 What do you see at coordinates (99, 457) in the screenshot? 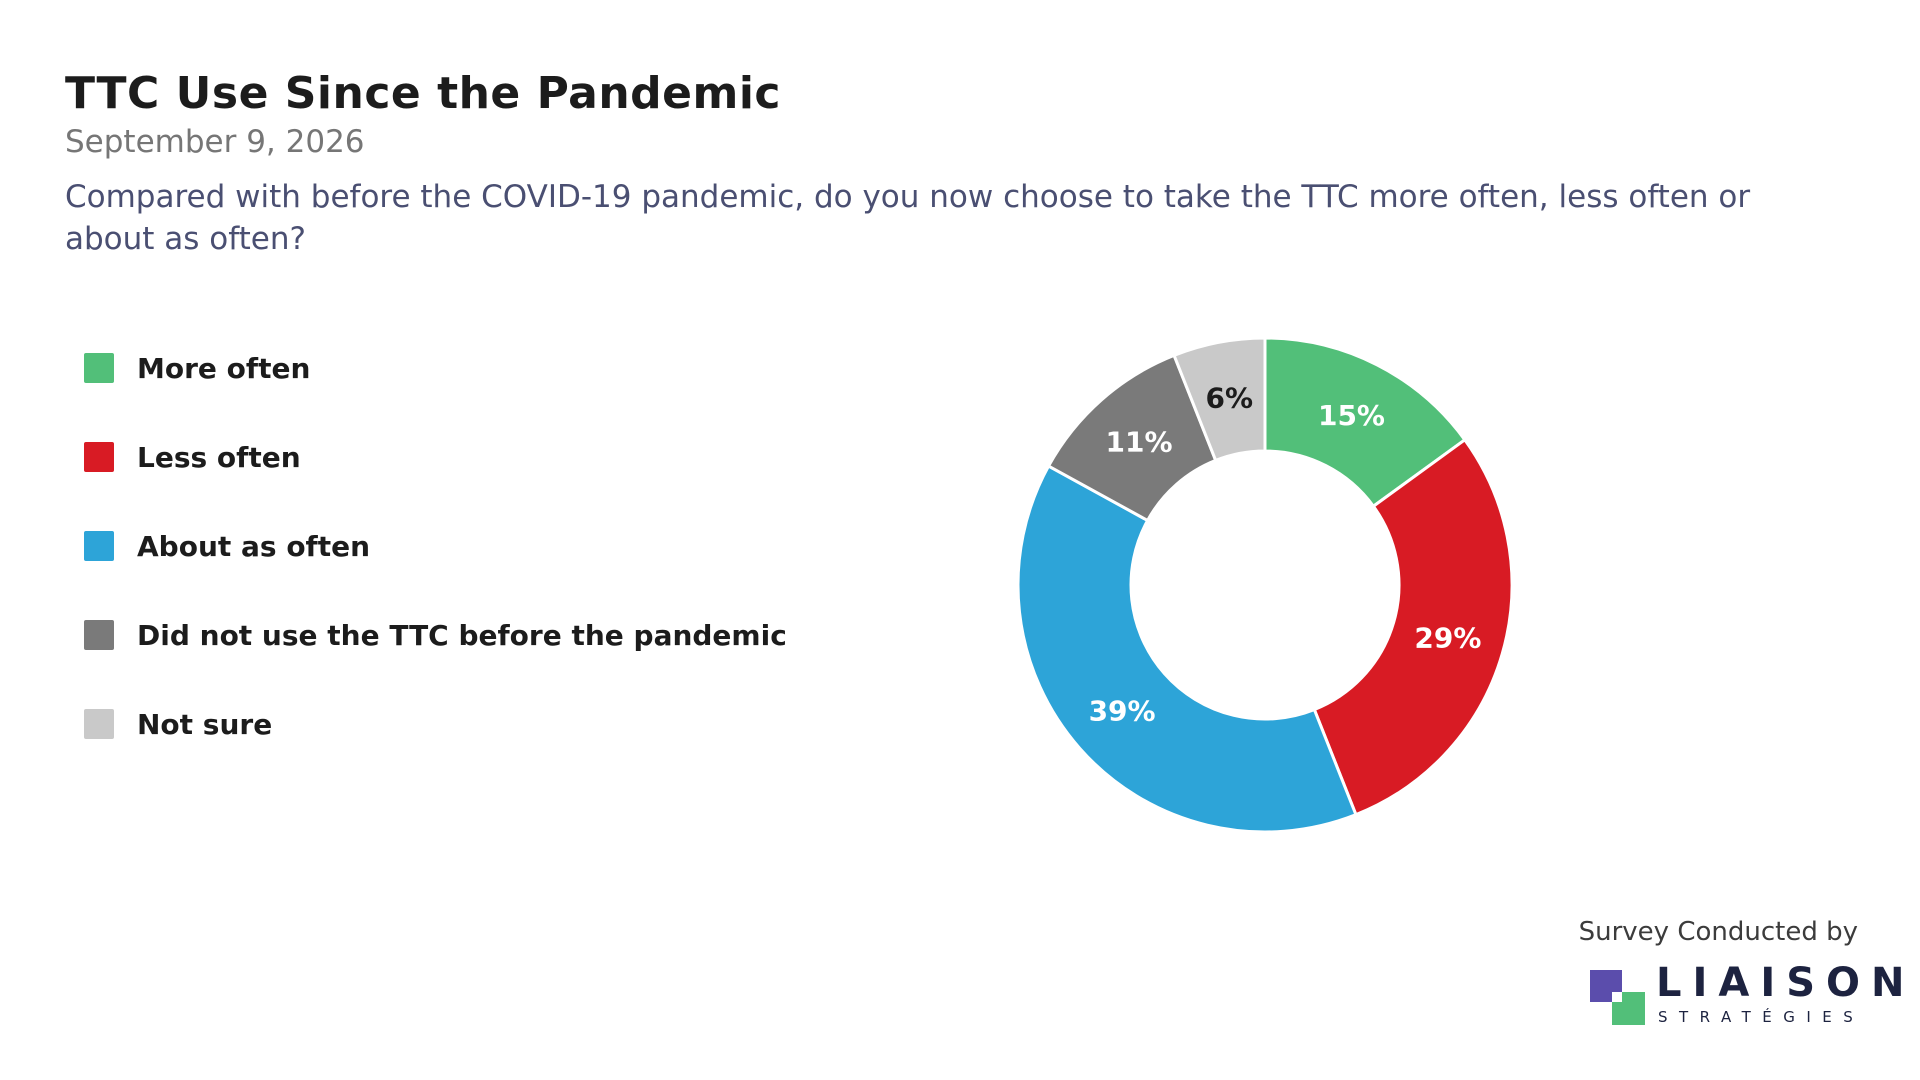
I see `legend-swatch-less-often` at bounding box center [99, 457].